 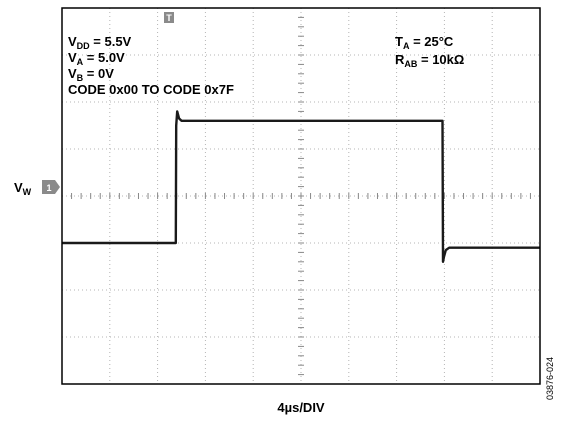 I want to click on condition-line: VDD = 5.5V, so click(x=100, y=42).